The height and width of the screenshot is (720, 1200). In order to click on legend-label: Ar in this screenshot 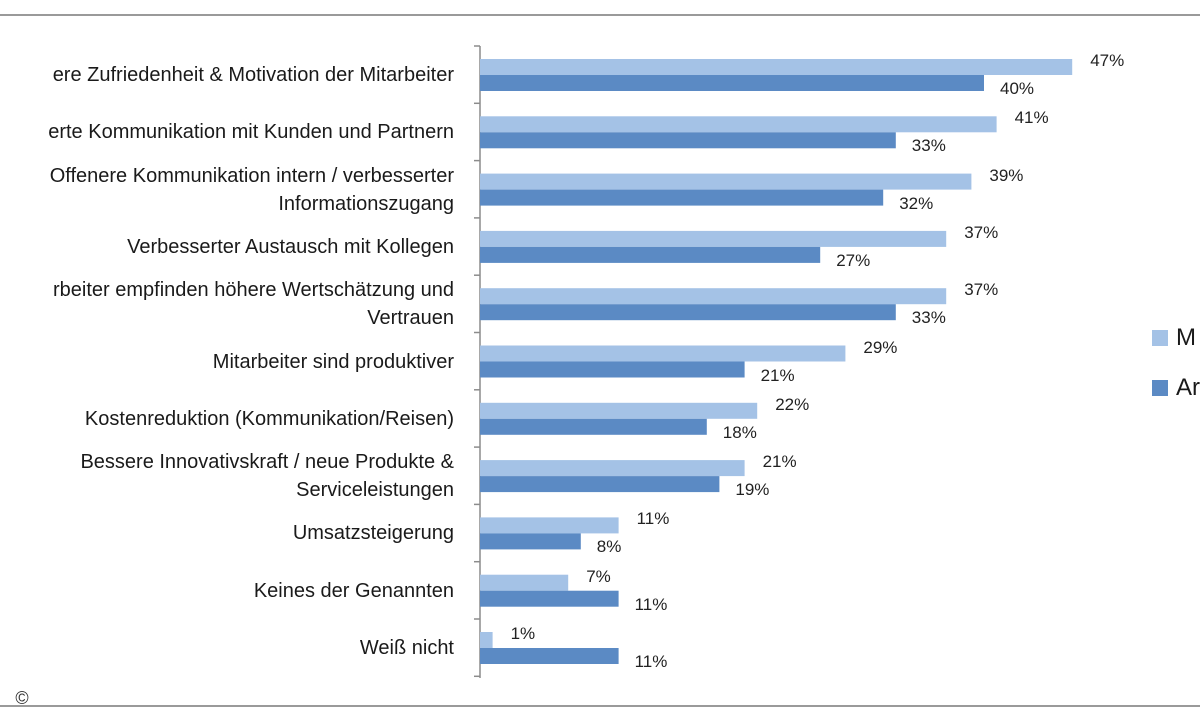, I will do `click(1188, 387)`.